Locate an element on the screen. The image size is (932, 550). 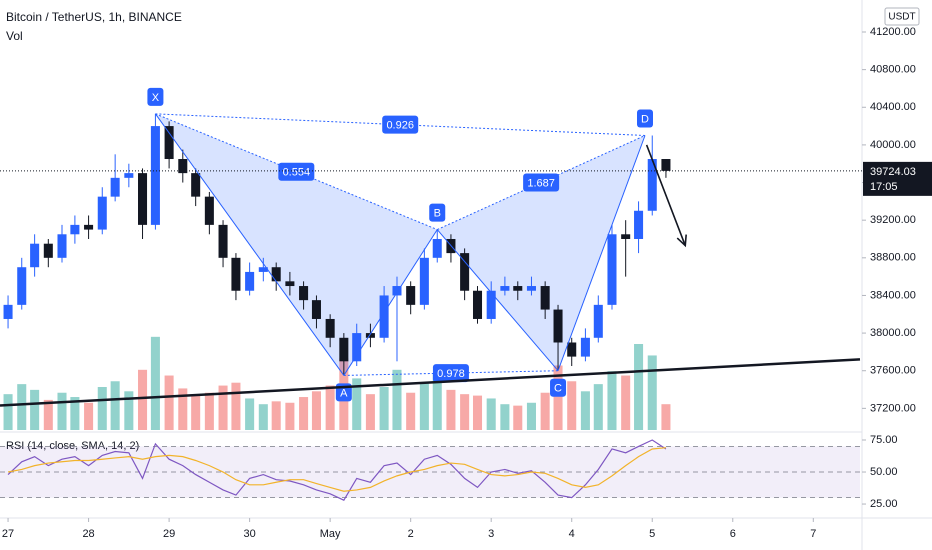
currency: USDT is located at coordinates (901, 17).